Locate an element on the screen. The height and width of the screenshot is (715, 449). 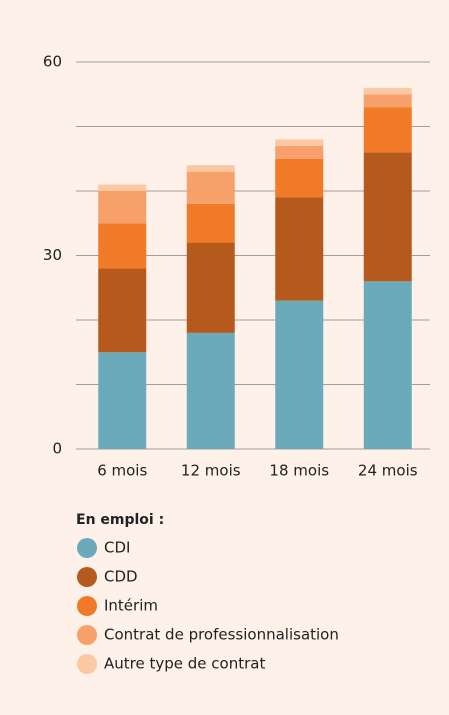
y-tick-label: 0 is located at coordinates (57, 449).